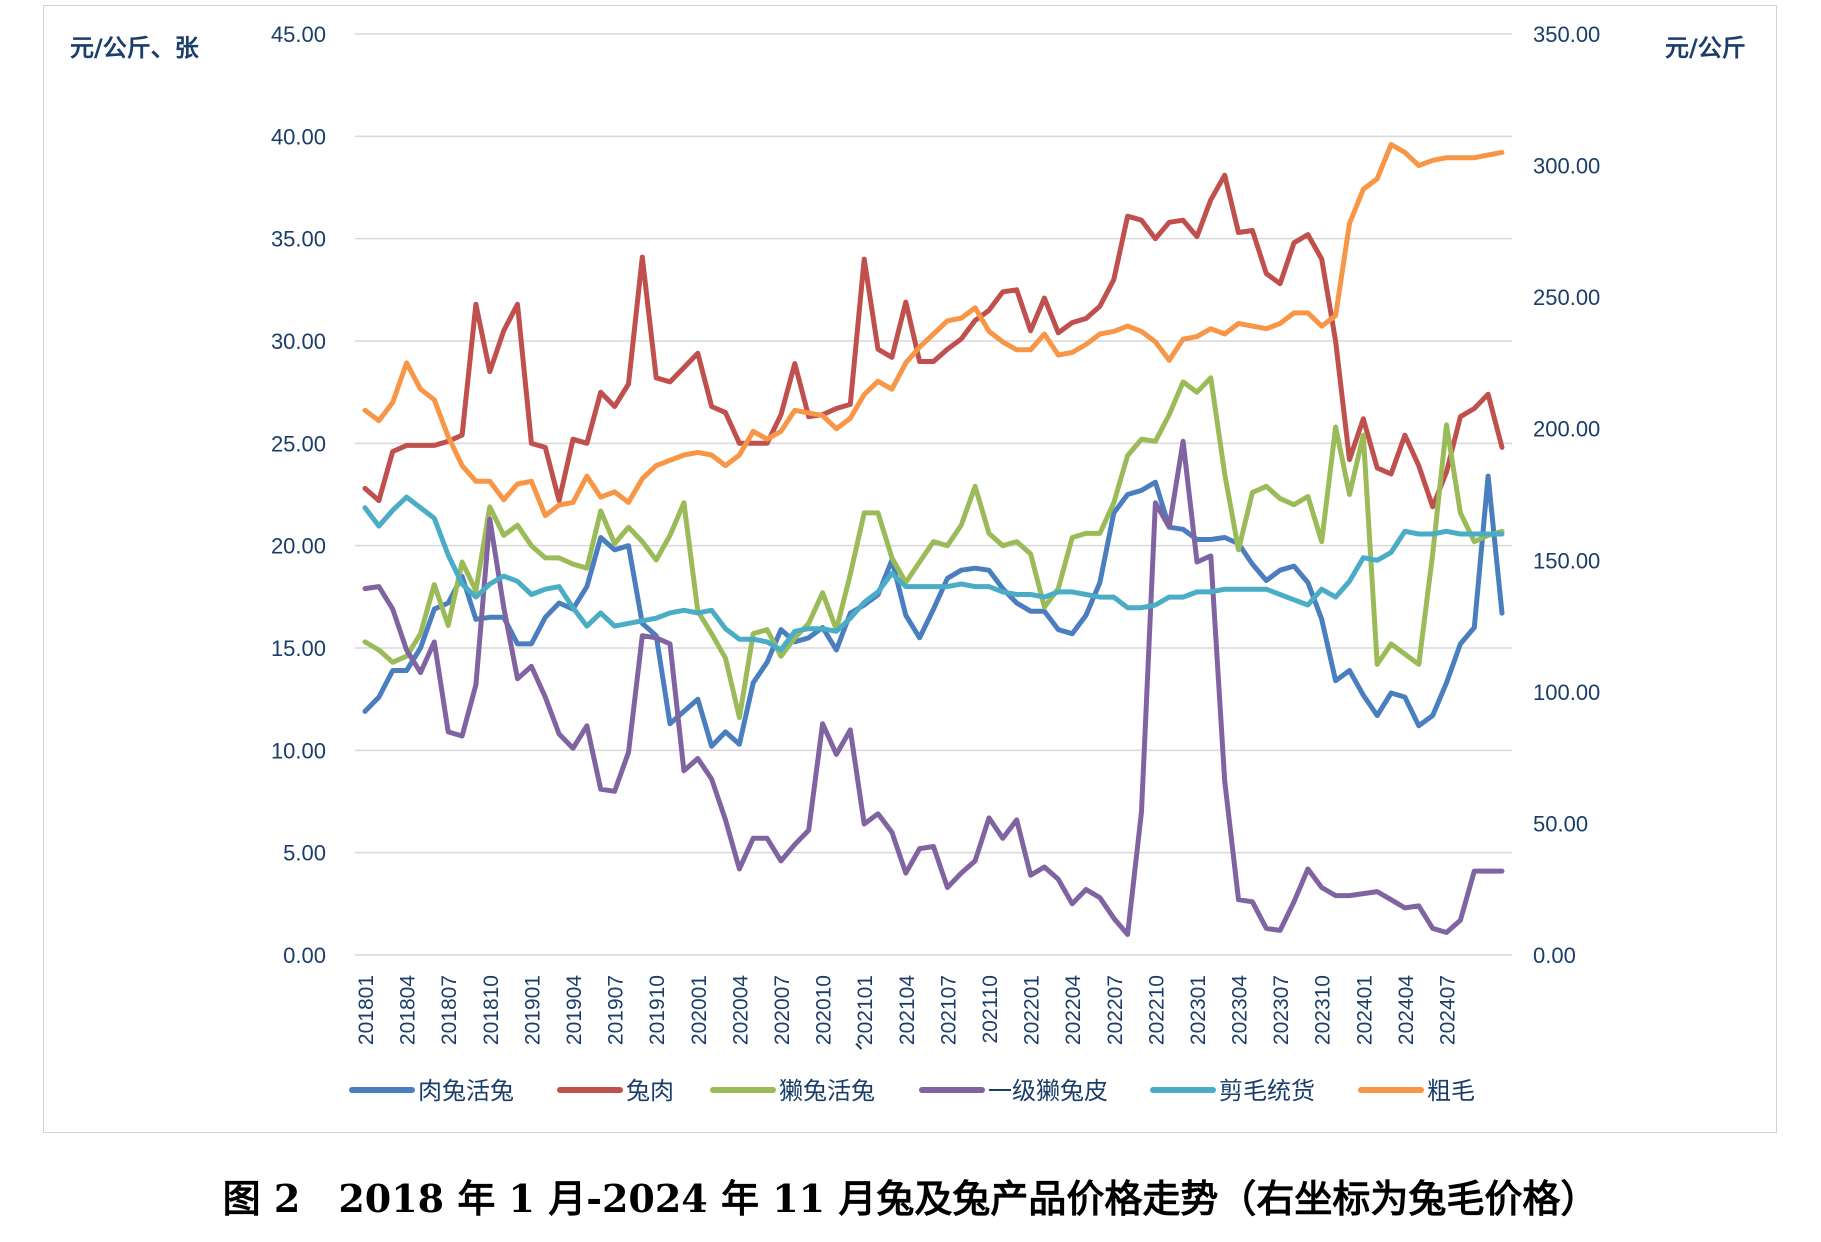 The height and width of the screenshot is (1242, 1821). Describe the element at coordinates (1115, 1010) in the screenshot. I see `x-tick-label: 202207` at that location.